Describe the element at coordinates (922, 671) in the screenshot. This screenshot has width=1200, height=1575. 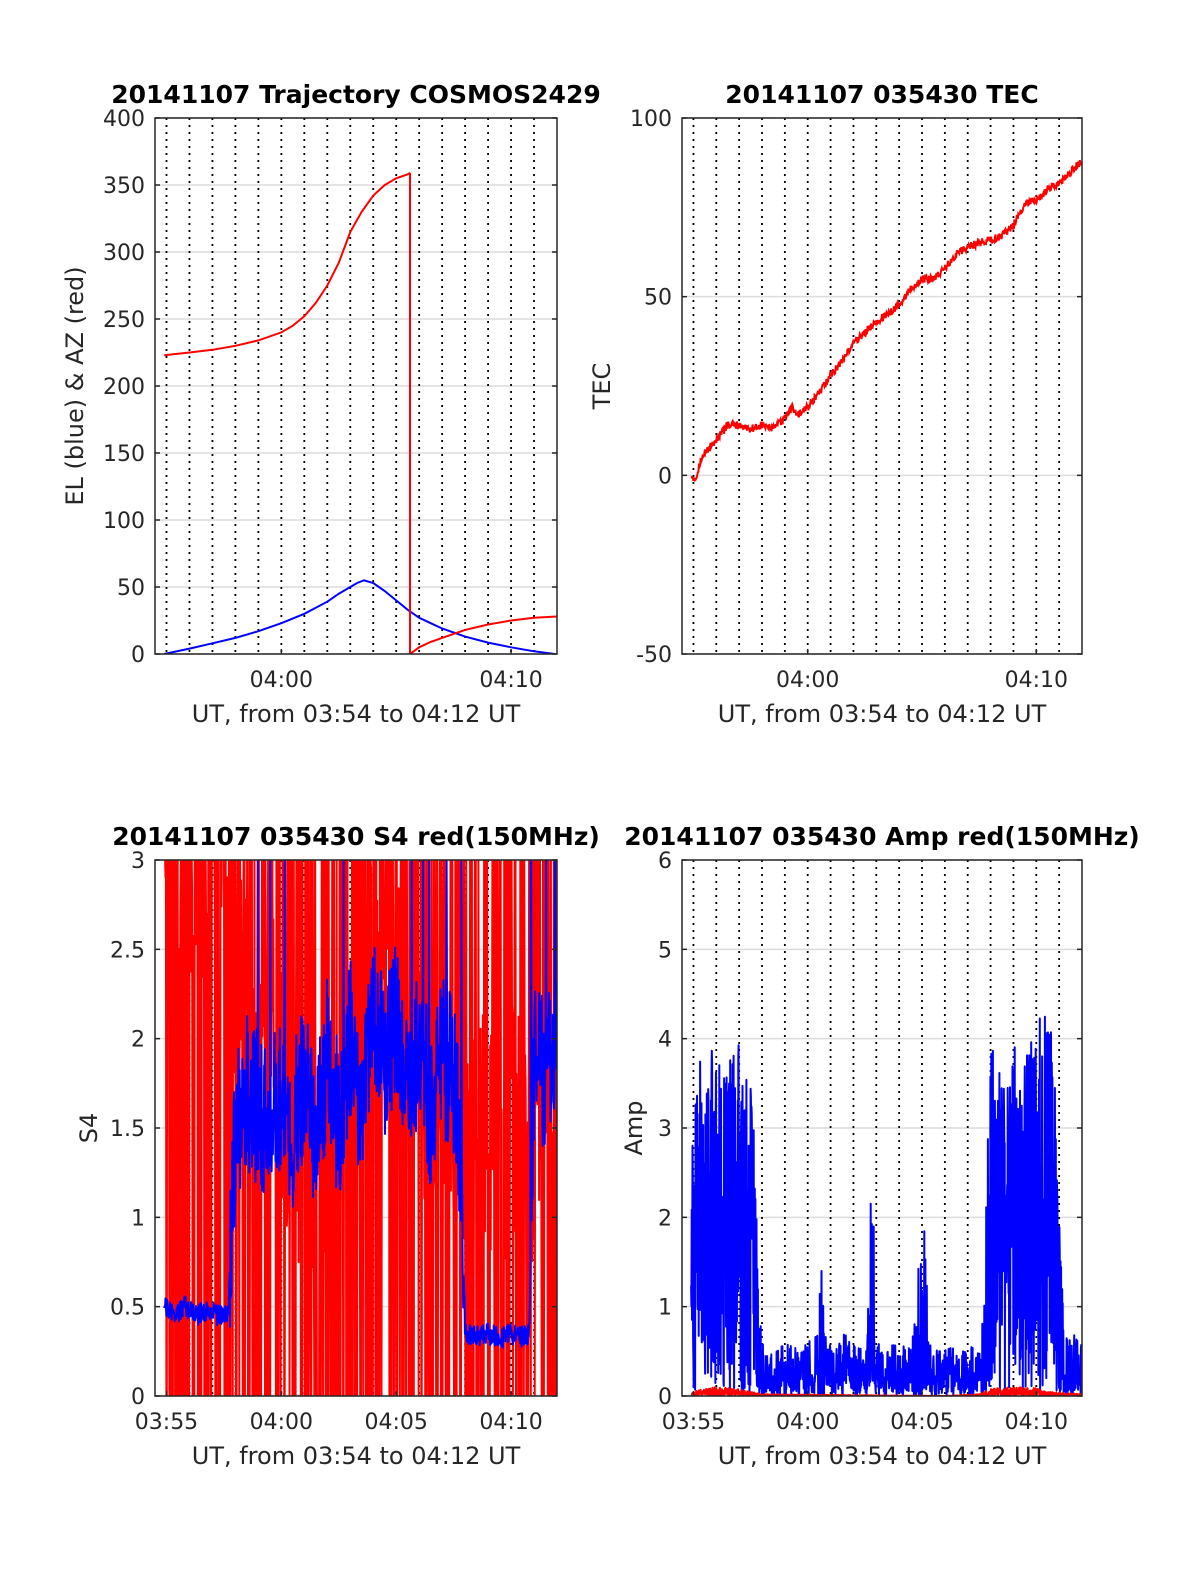
I see `tec-x-ticks: 04:00 04:10` at that location.